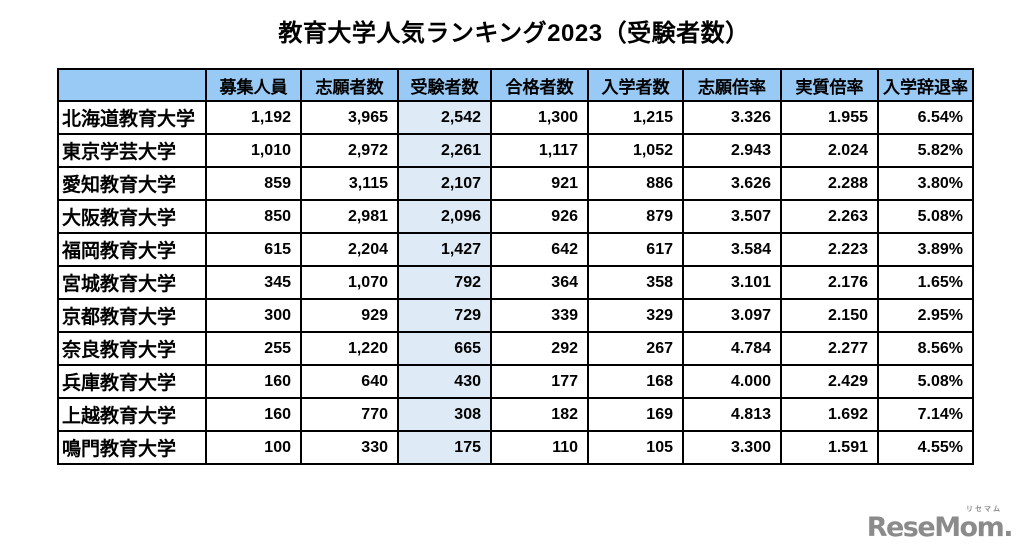 Image resolution: width=1028 pixels, height=549 pixels. I want to click on value-cell: 2,204, so click(349, 249).